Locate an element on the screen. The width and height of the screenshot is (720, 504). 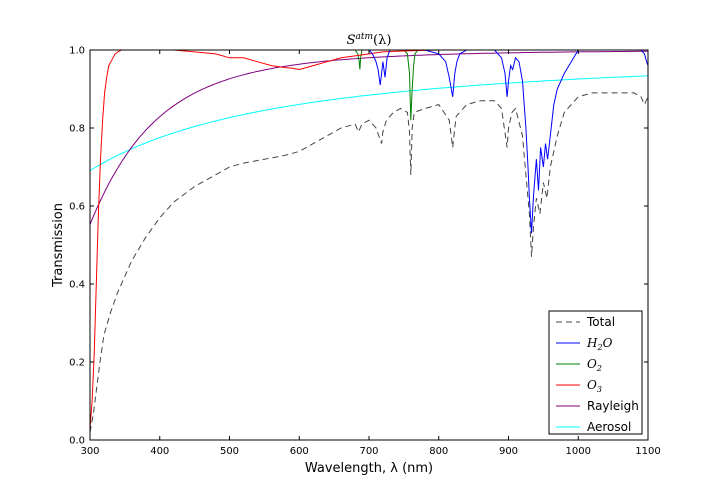
legend-label-main: H is located at coordinates (592, 343).